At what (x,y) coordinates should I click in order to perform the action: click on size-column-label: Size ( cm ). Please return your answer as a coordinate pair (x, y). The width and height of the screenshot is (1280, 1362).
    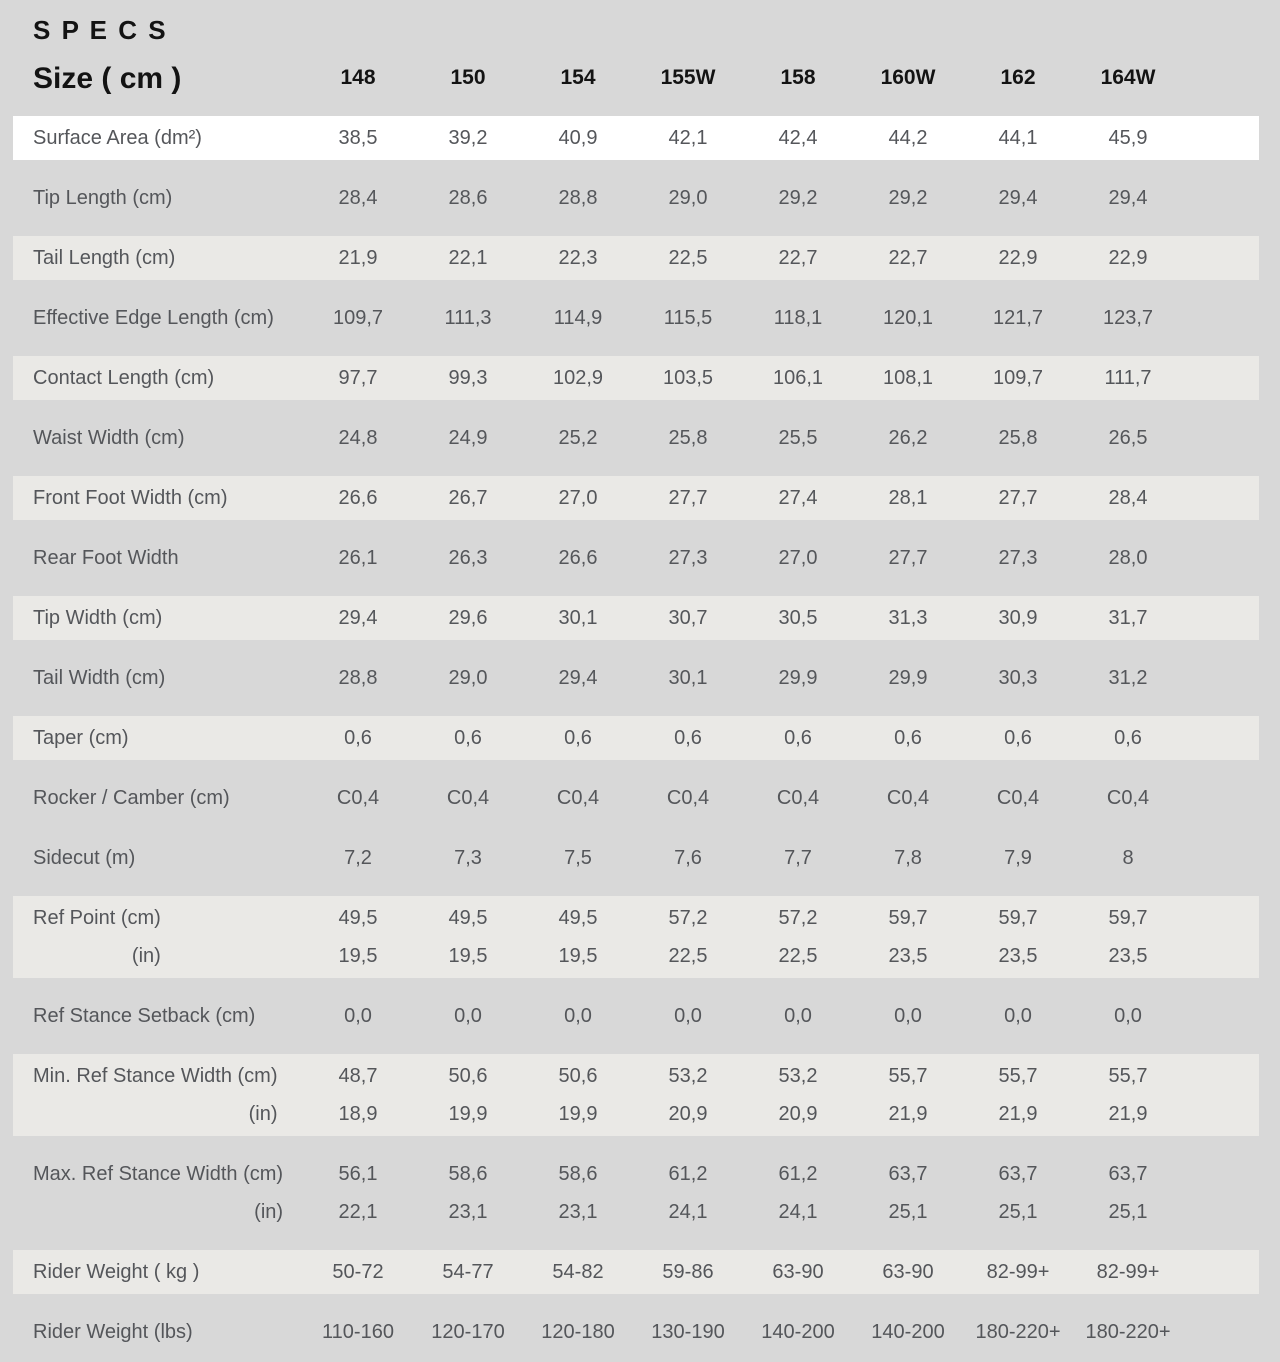
    Looking at the image, I should click on (107, 78).